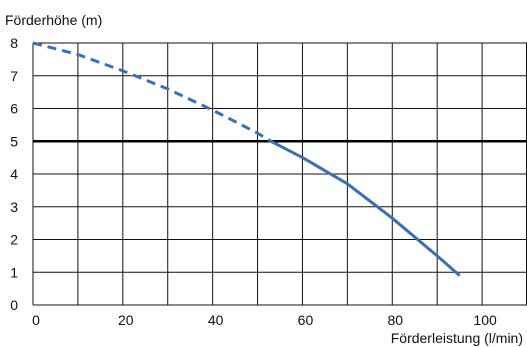 This screenshot has width=527, height=347. I want to click on y-tick-label: 4, so click(14, 174).